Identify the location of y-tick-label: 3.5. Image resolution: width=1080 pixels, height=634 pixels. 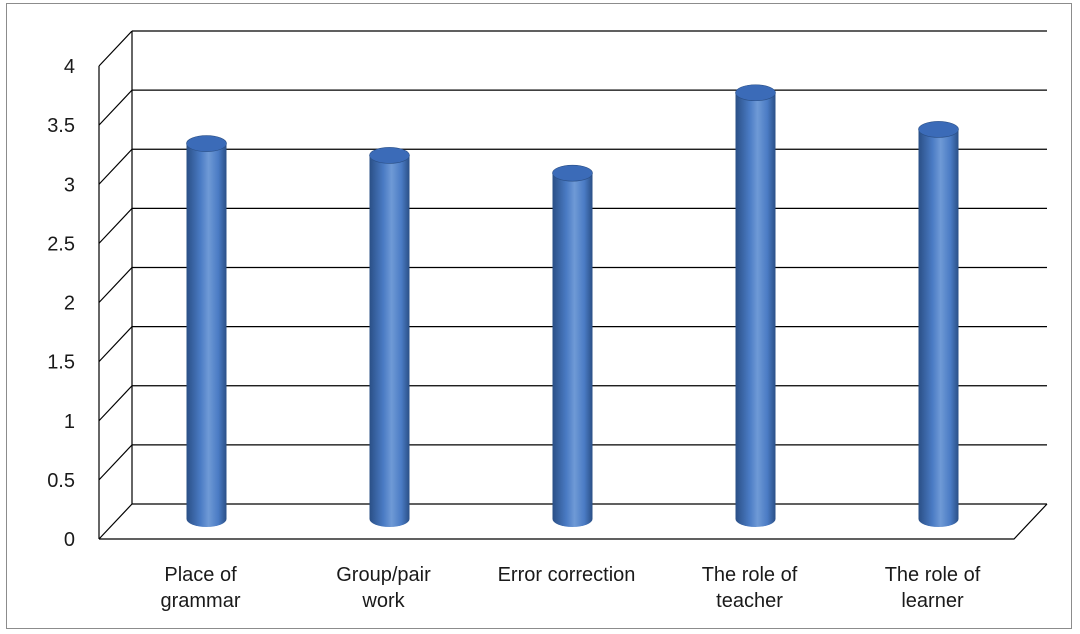
(61, 126).